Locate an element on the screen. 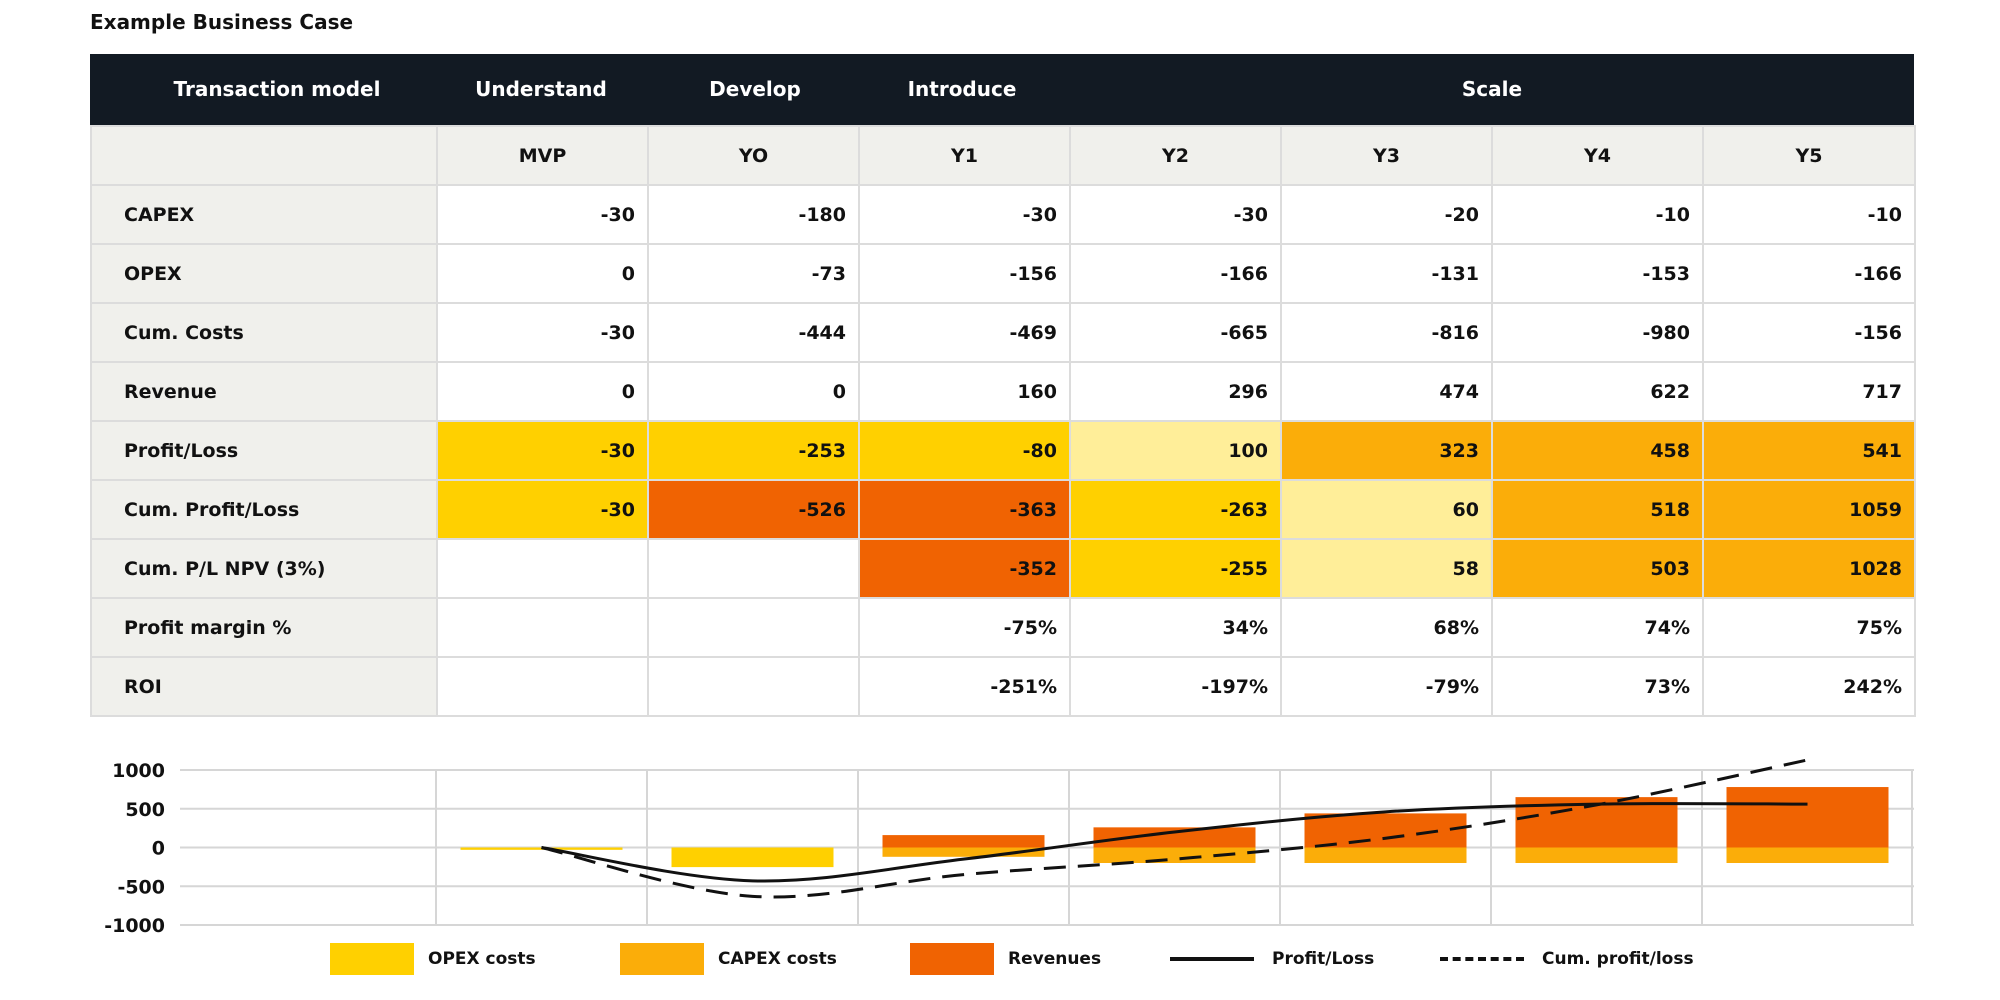 The width and height of the screenshot is (2000, 1000). page-title: Example Business Case is located at coordinates (222, 22).